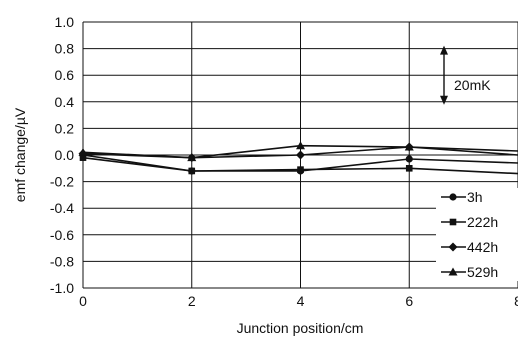 This screenshot has width=518, height=338. I want to click on y-tick-label: -0.2, so click(62, 182).